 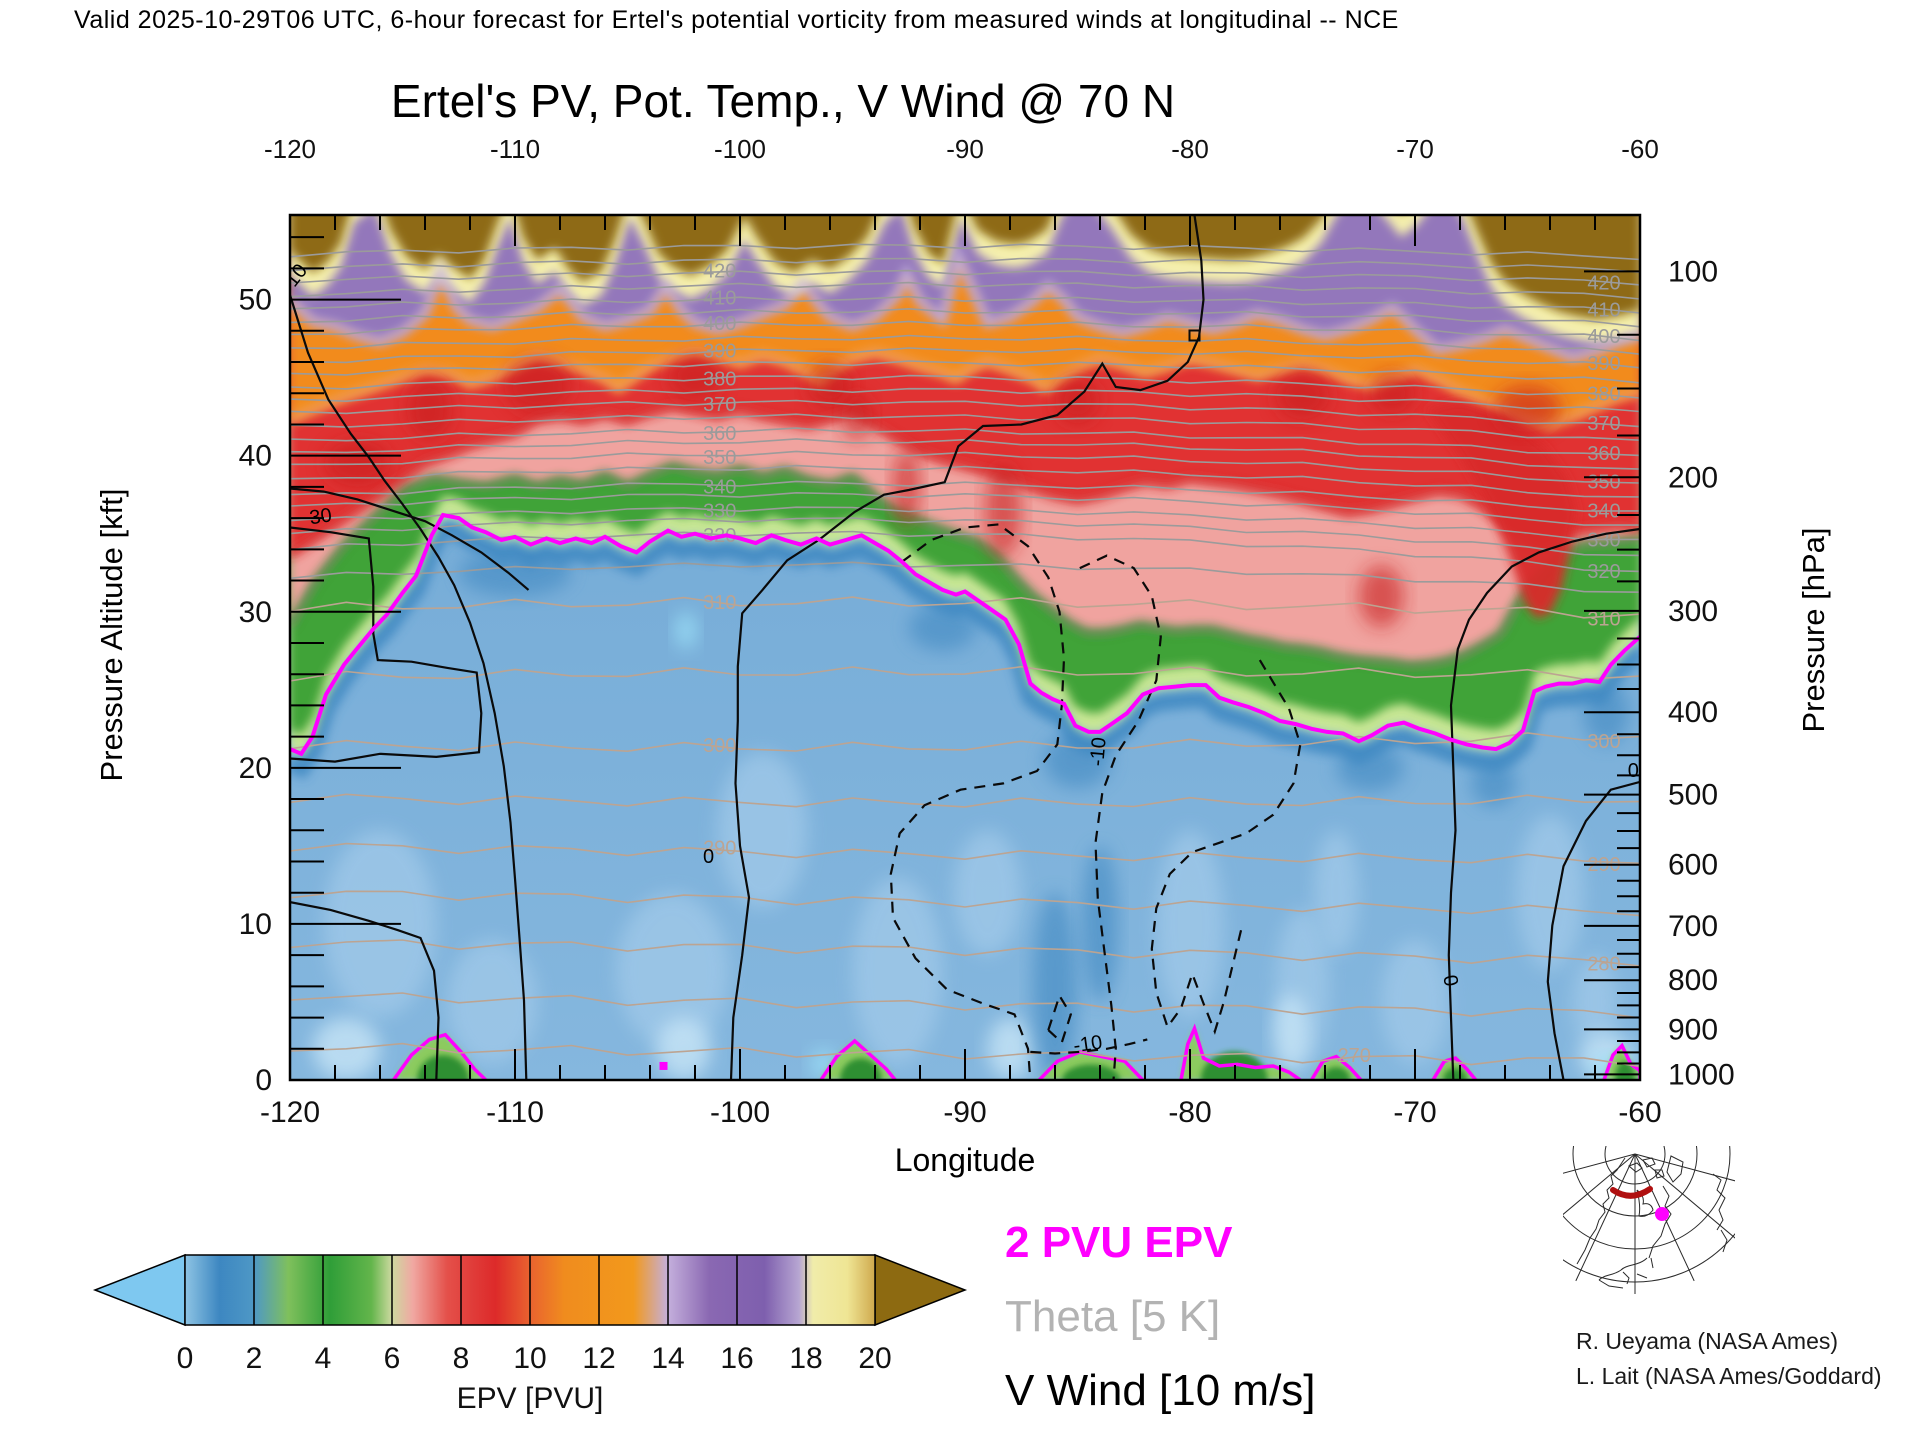 What do you see at coordinates (1693, 1029) in the screenshot?
I see `y-right-tick-label: 900` at bounding box center [1693, 1029].